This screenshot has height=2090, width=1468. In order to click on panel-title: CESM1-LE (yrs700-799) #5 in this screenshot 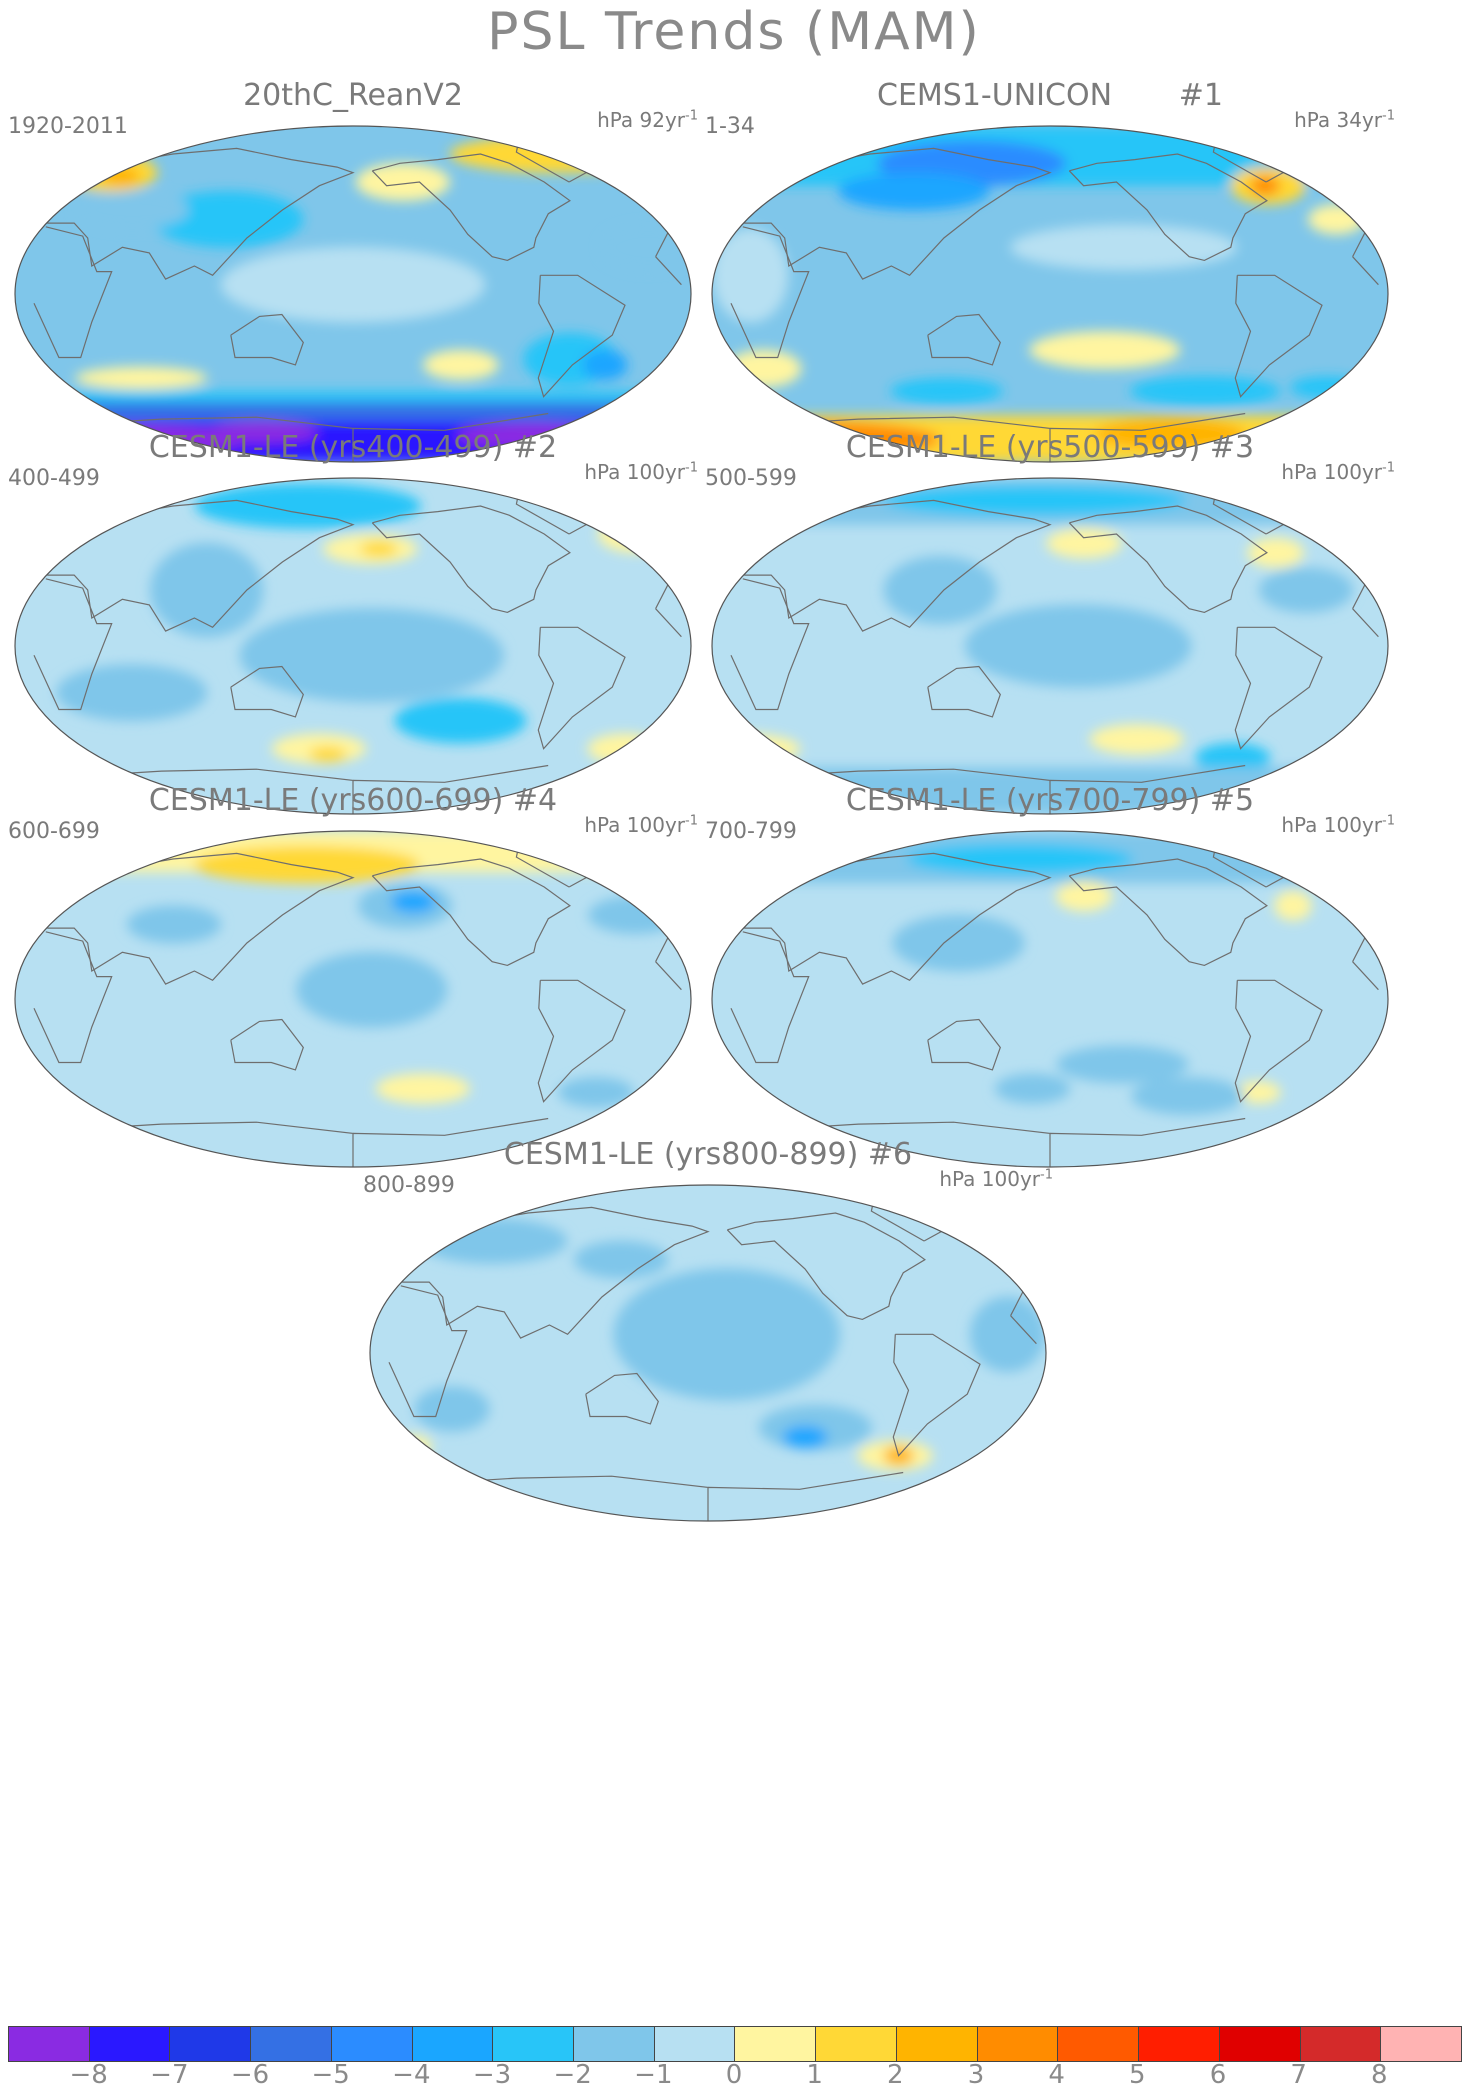, I will do `click(1050, 800)`.